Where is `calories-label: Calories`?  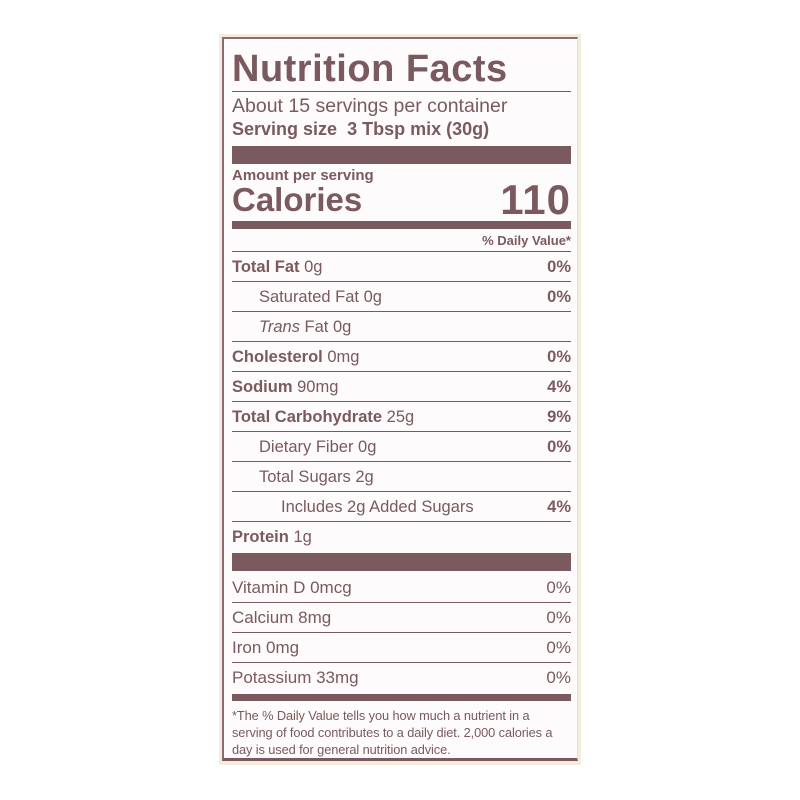
calories-label: Calories is located at coordinates (297, 199).